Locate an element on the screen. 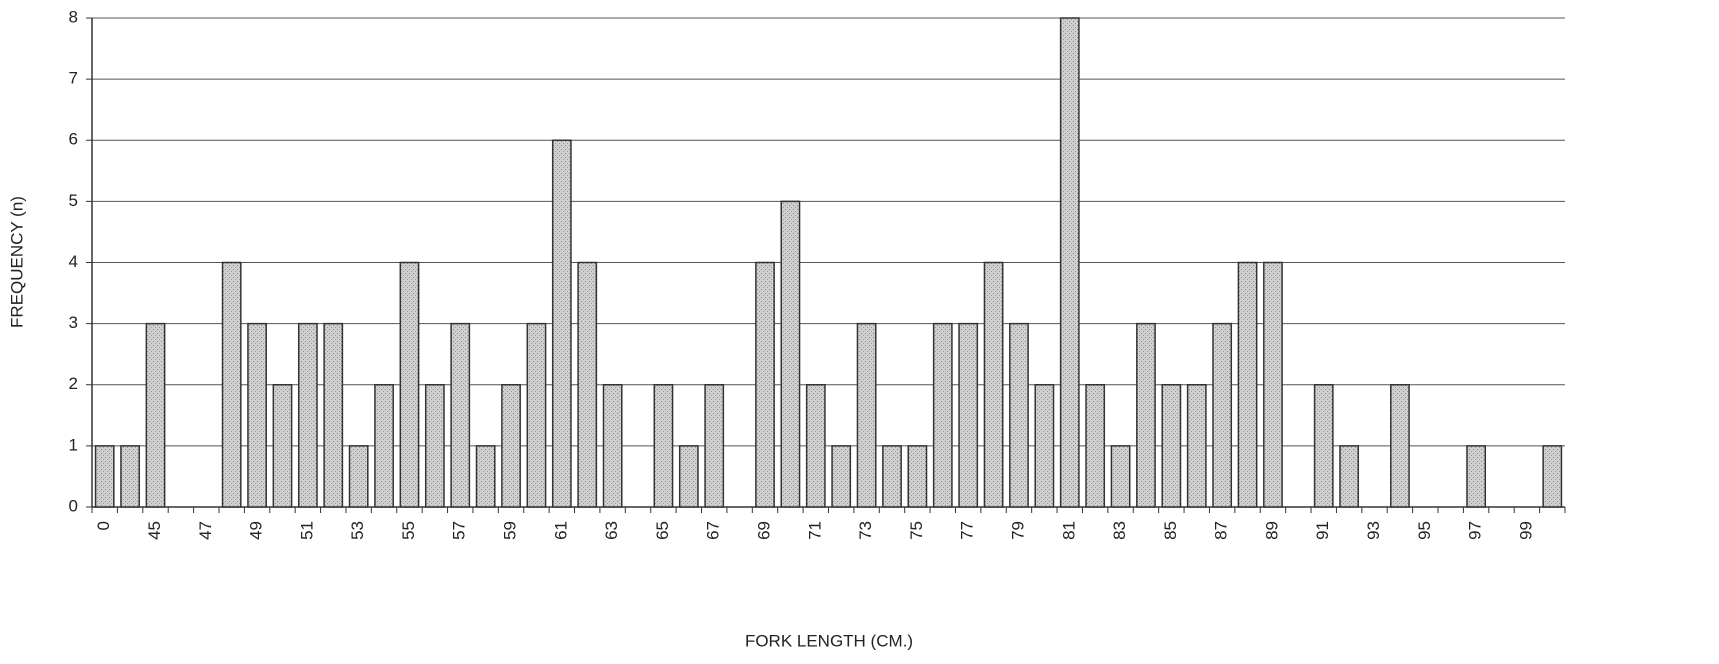 The image size is (1719, 664). y-tick-label: 7 is located at coordinates (73, 78).